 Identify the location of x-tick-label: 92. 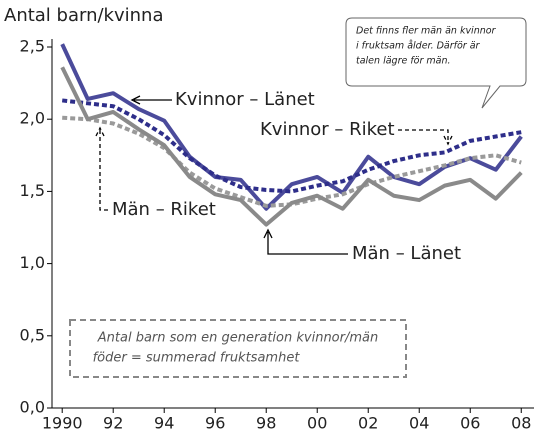
(113, 423).